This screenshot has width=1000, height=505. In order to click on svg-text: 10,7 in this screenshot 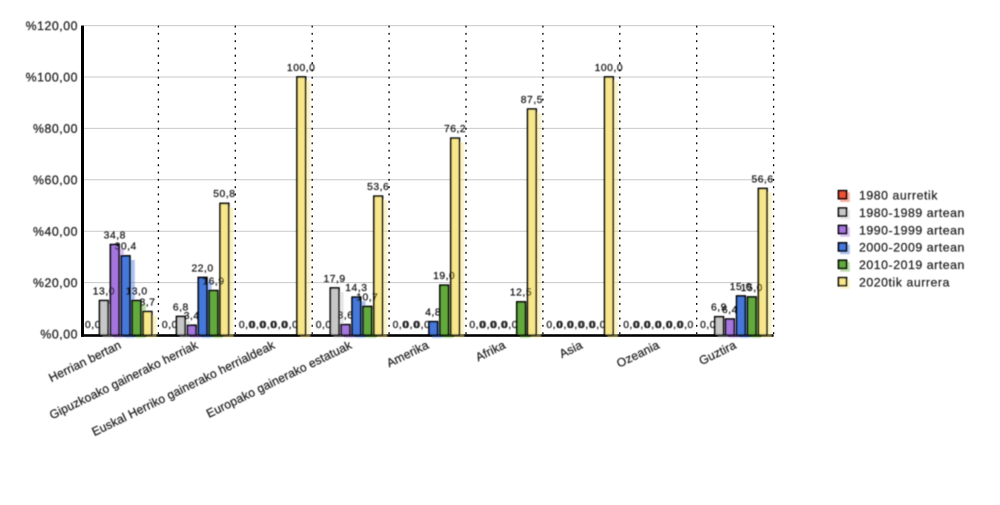, I will do `click(367, 297)`.